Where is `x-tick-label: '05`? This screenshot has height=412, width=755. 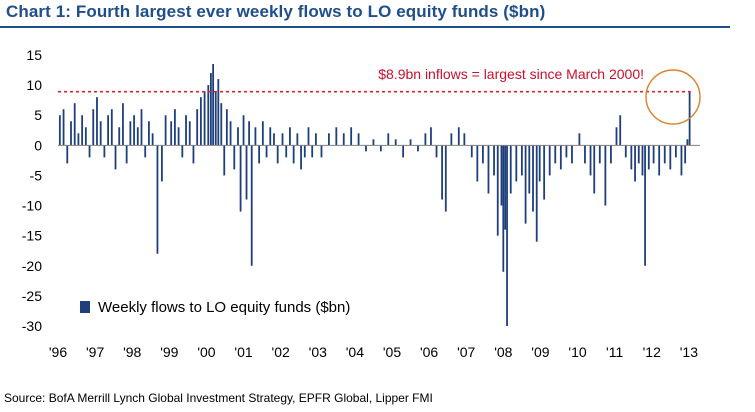 x-tick-label: '05 is located at coordinates (392, 352).